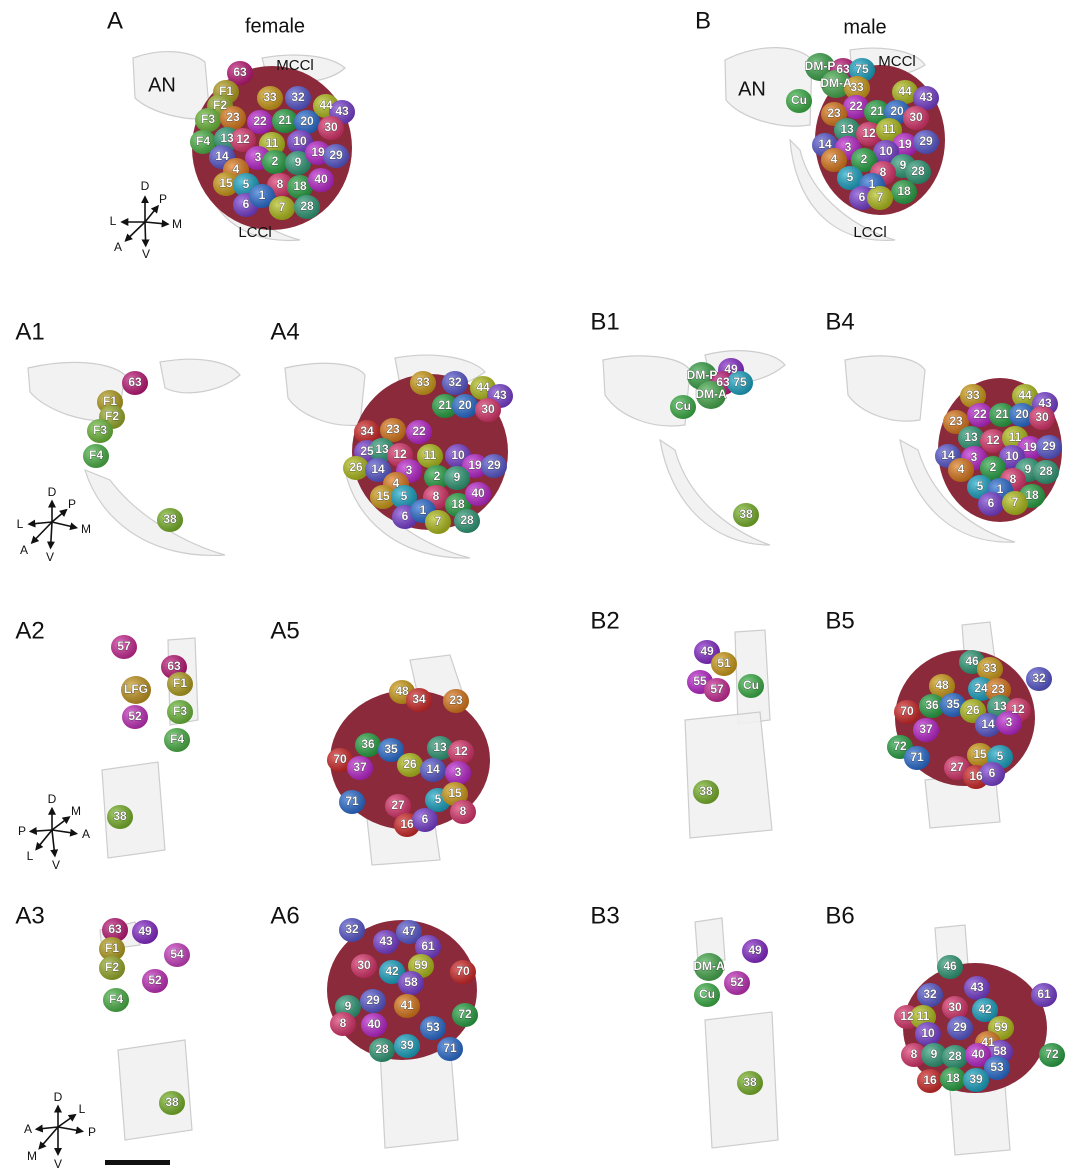  I want to click on glomerulus-label: 13, so click(971, 437).